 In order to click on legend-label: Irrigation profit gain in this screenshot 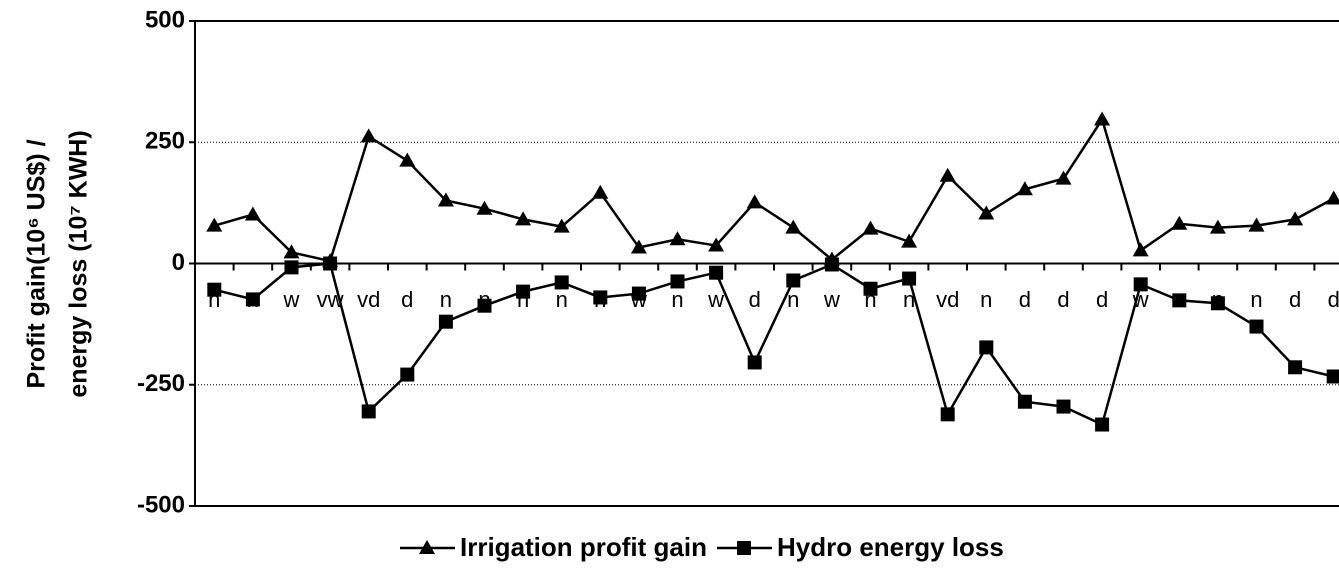, I will do `click(583, 547)`.